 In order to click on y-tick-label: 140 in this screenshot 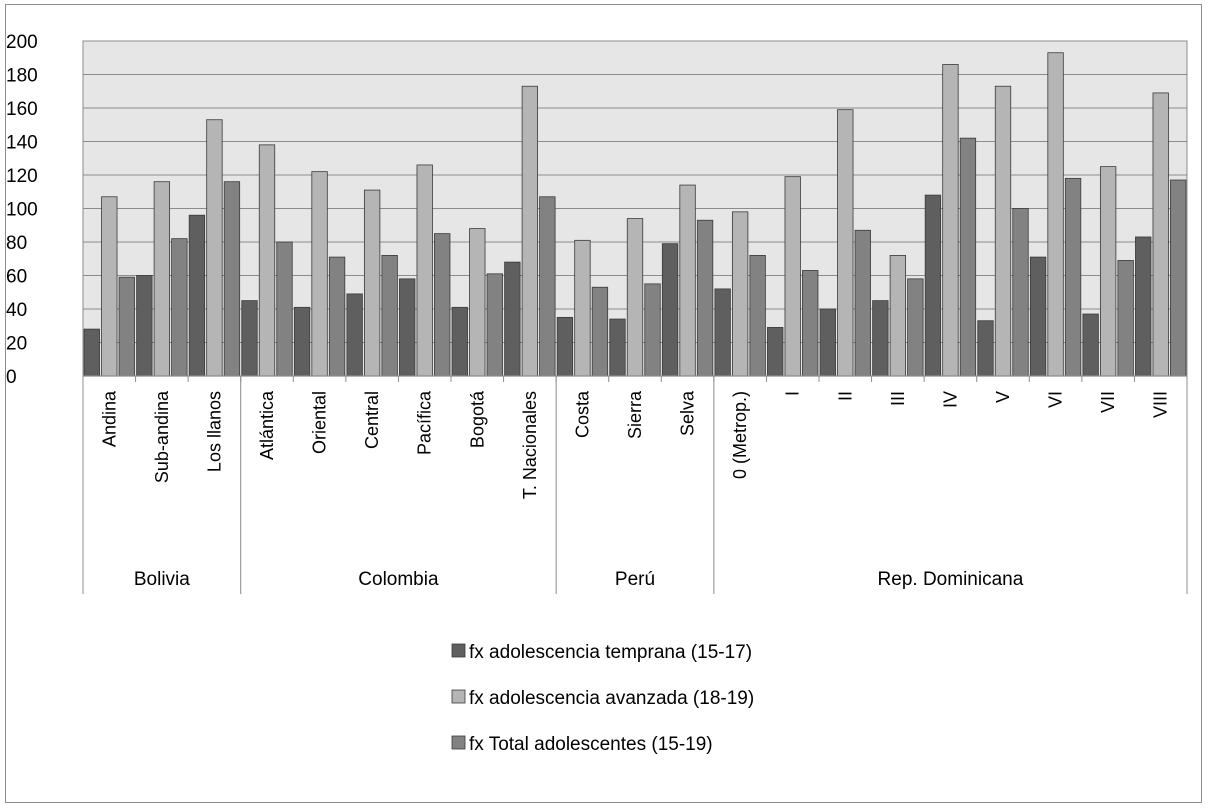, I will do `click(22, 143)`.